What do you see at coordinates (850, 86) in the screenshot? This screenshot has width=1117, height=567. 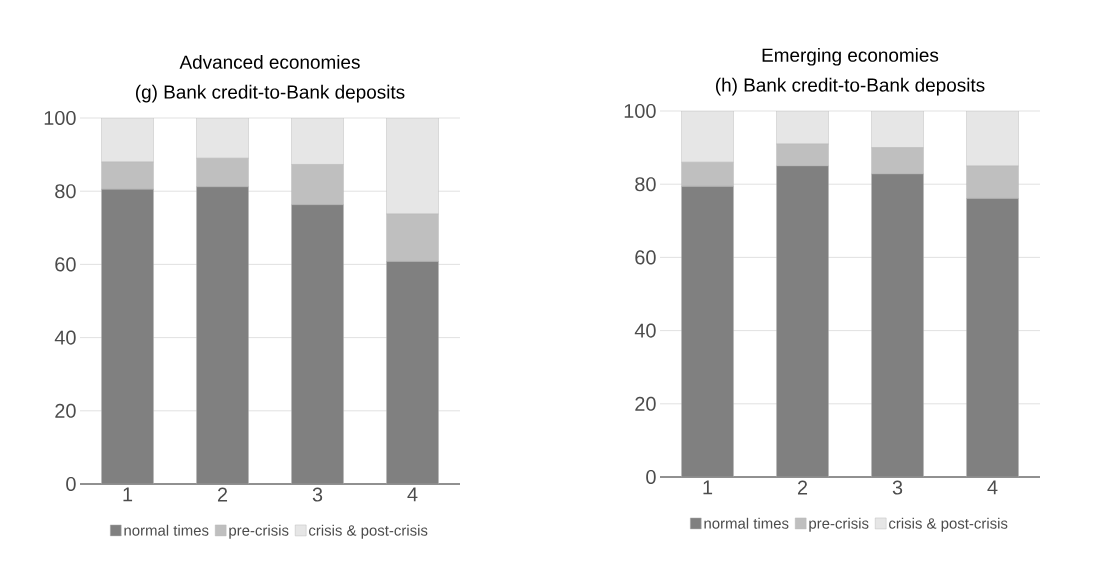 I see `chart-subtitle: (h) Bank credit-to-Bank deposits` at bounding box center [850, 86].